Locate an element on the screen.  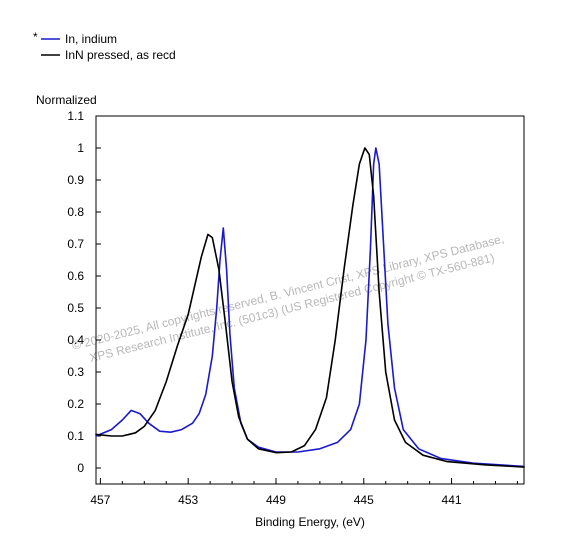
y-tick-label: 0 is located at coordinates (80, 468).